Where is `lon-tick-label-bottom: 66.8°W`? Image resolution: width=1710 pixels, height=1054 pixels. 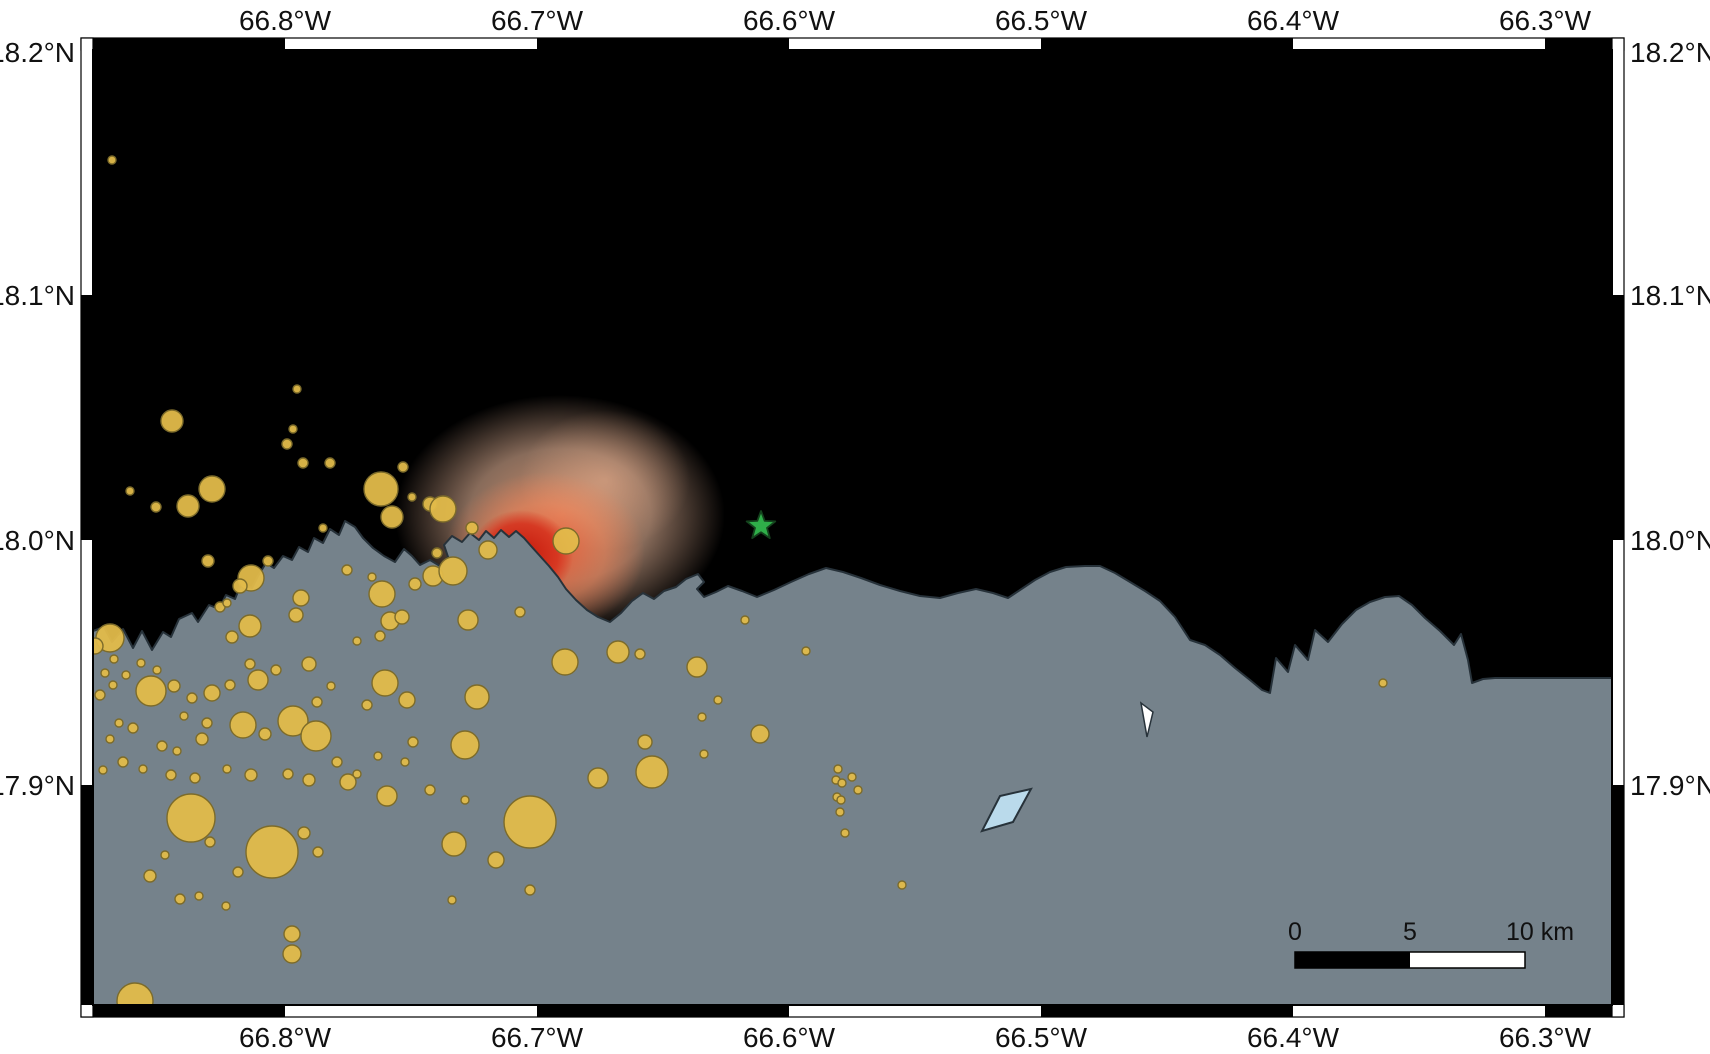
lon-tick-label-bottom: 66.8°W is located at coordinates (285, 1037).